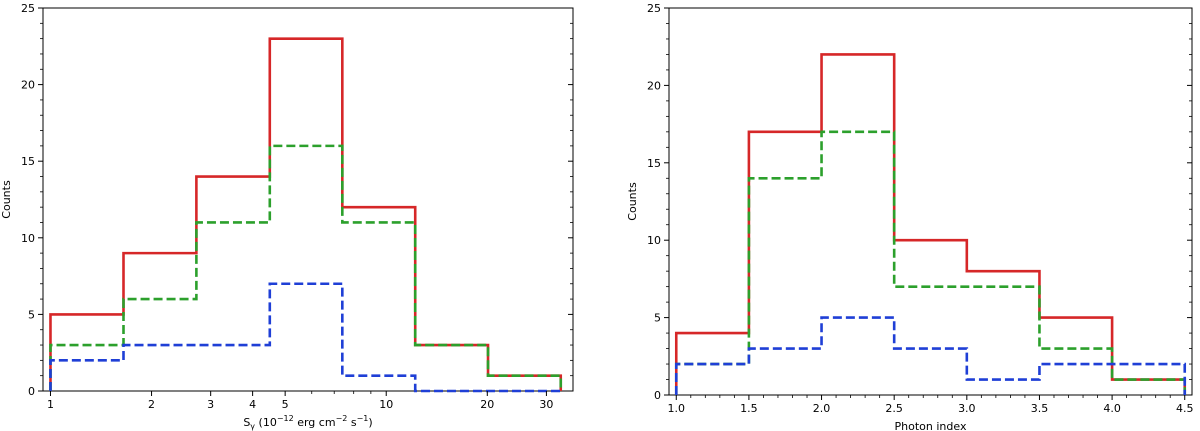 Image resolution: width=1200 pixels, height=431 pixels. Describe the element at coordinates (822, 408) in the screenshot. I see `x-tick-label: 2.0` at that location.